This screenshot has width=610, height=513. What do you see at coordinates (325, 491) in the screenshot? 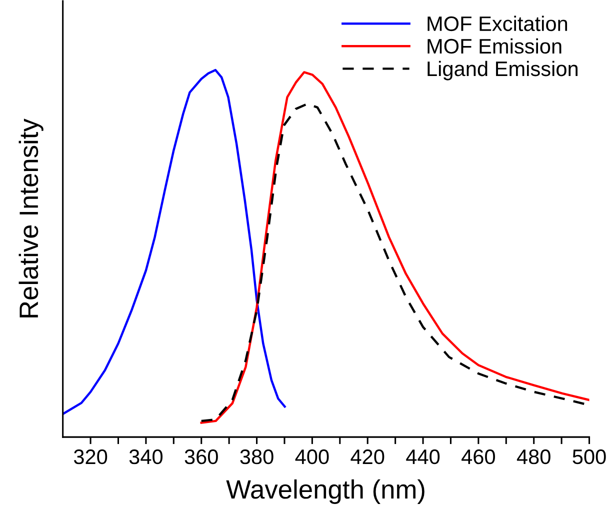
I see `x-axis-title: Wavelength (nm)` at bounding box center [325, 491].